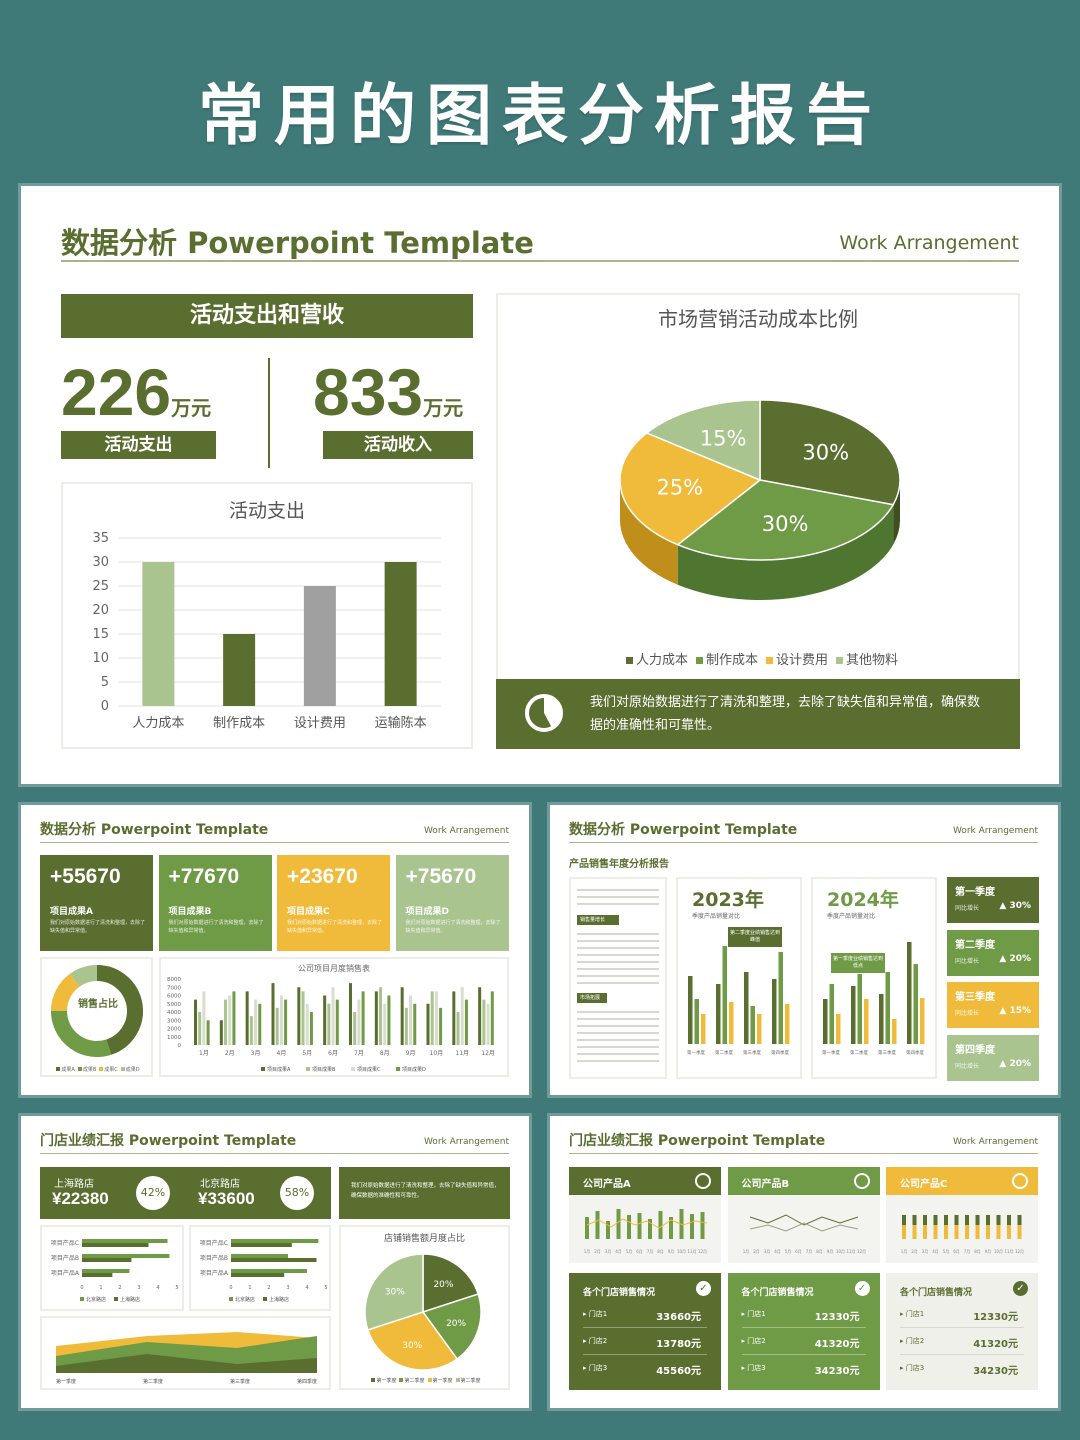 This screenshot has height=1440, width=1080. Describe the element at coordinates (995, 1371) in the screenshot. I see `store-row-value: 34230元` at that location.